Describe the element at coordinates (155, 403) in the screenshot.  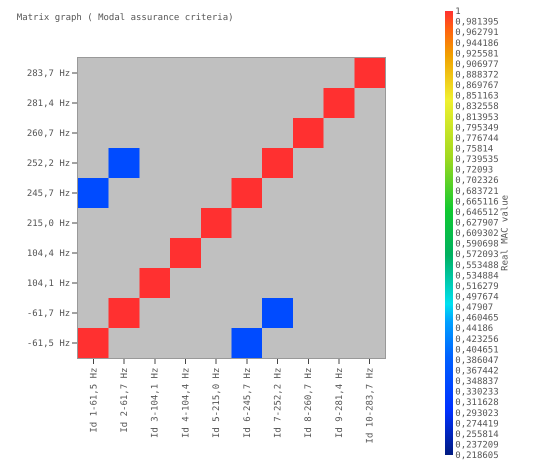
I see `x-tick-label: Id 3-104,1 Hz` at that location.